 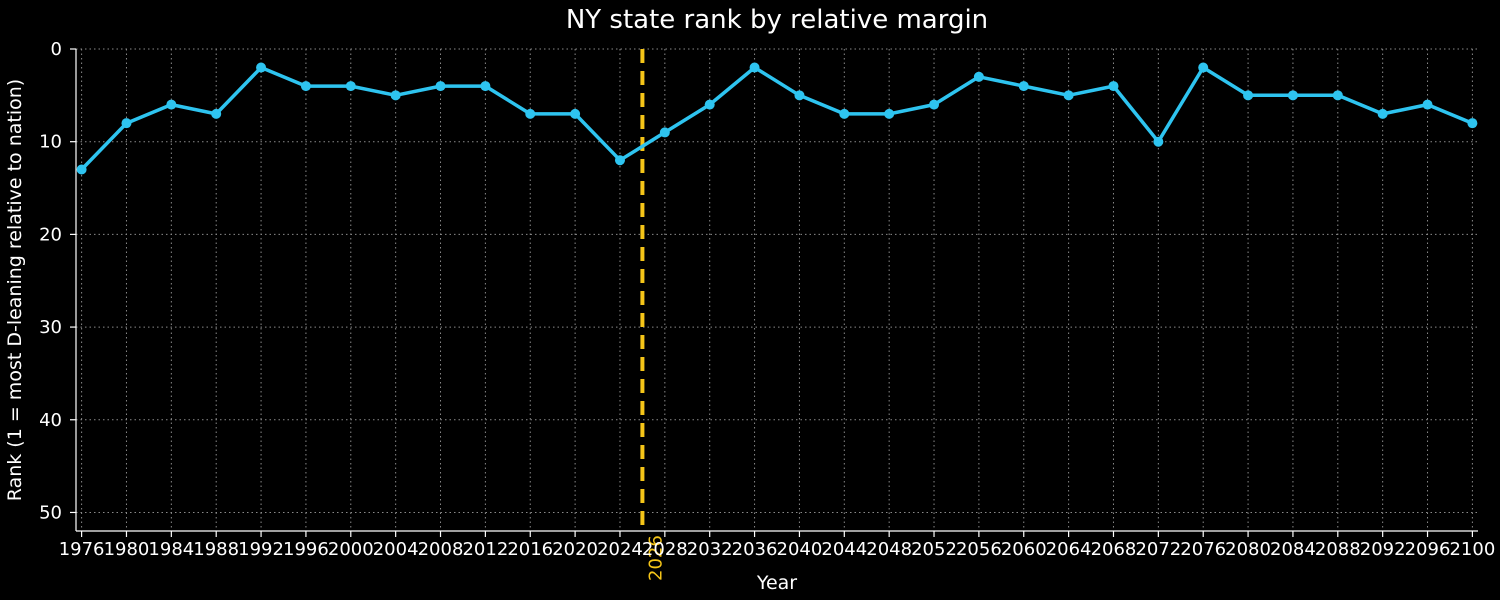 What do you see at coordinates (306, 549) in the screenshot?
I see `x-tick-label: 1996` at bounding box center [306, 549].